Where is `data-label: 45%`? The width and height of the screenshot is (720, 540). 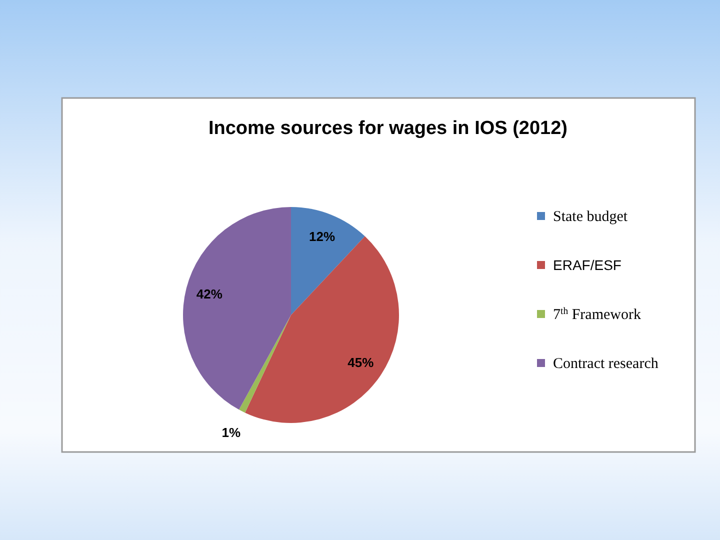
data-label: 45% is located at coordinates (361, 362).